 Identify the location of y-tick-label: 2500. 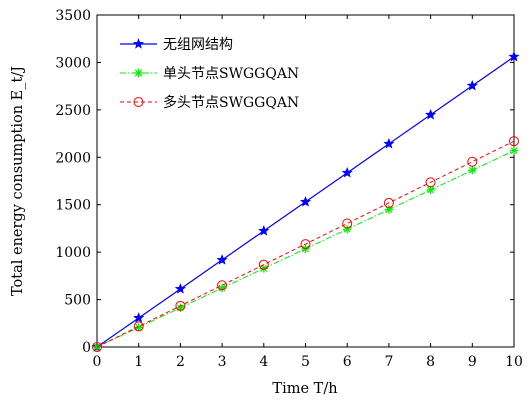
(73, 111).